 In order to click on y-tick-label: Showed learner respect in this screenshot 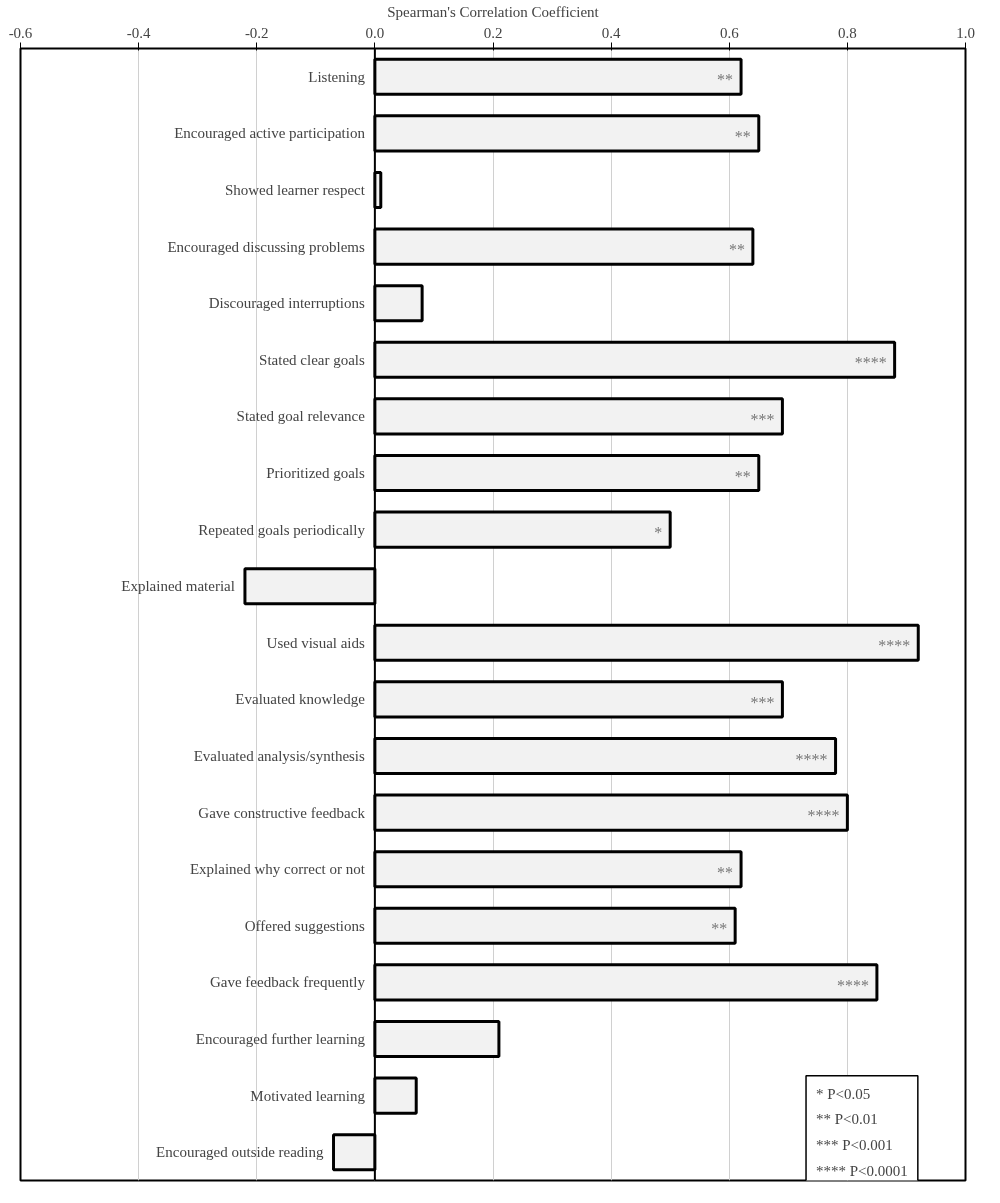, I will do `click(295, 190)`.